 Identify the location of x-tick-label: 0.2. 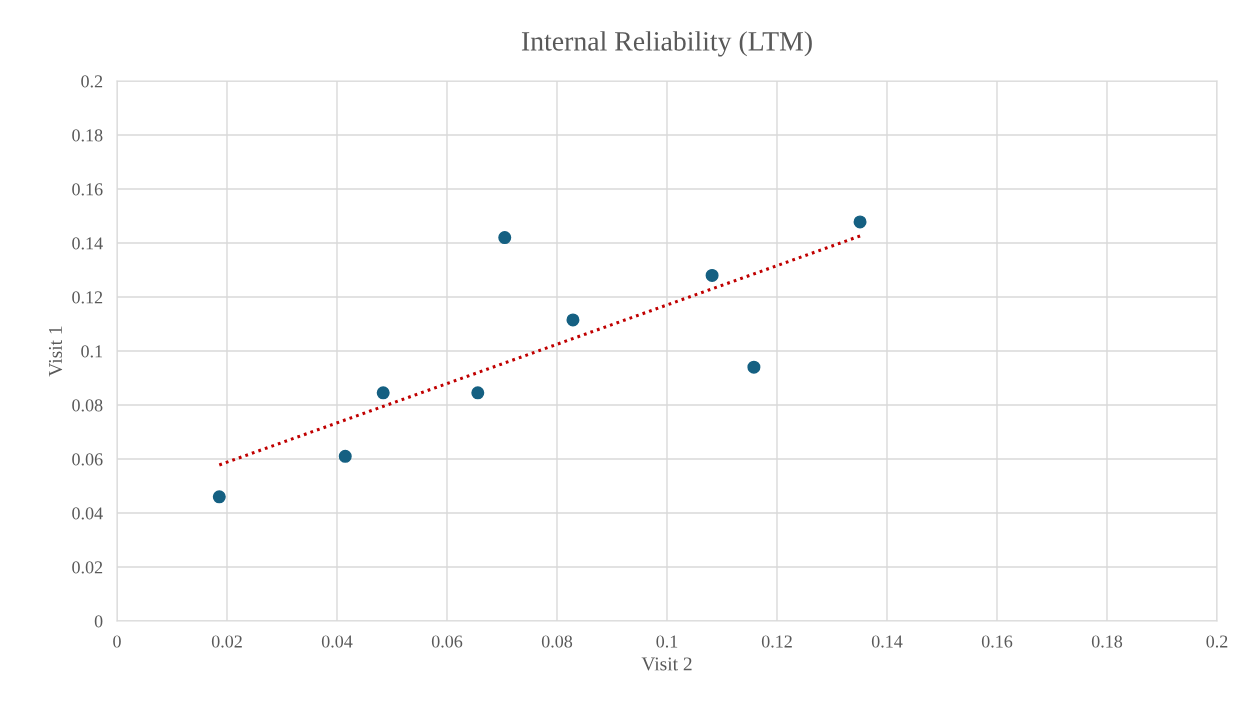
(1217, 641).